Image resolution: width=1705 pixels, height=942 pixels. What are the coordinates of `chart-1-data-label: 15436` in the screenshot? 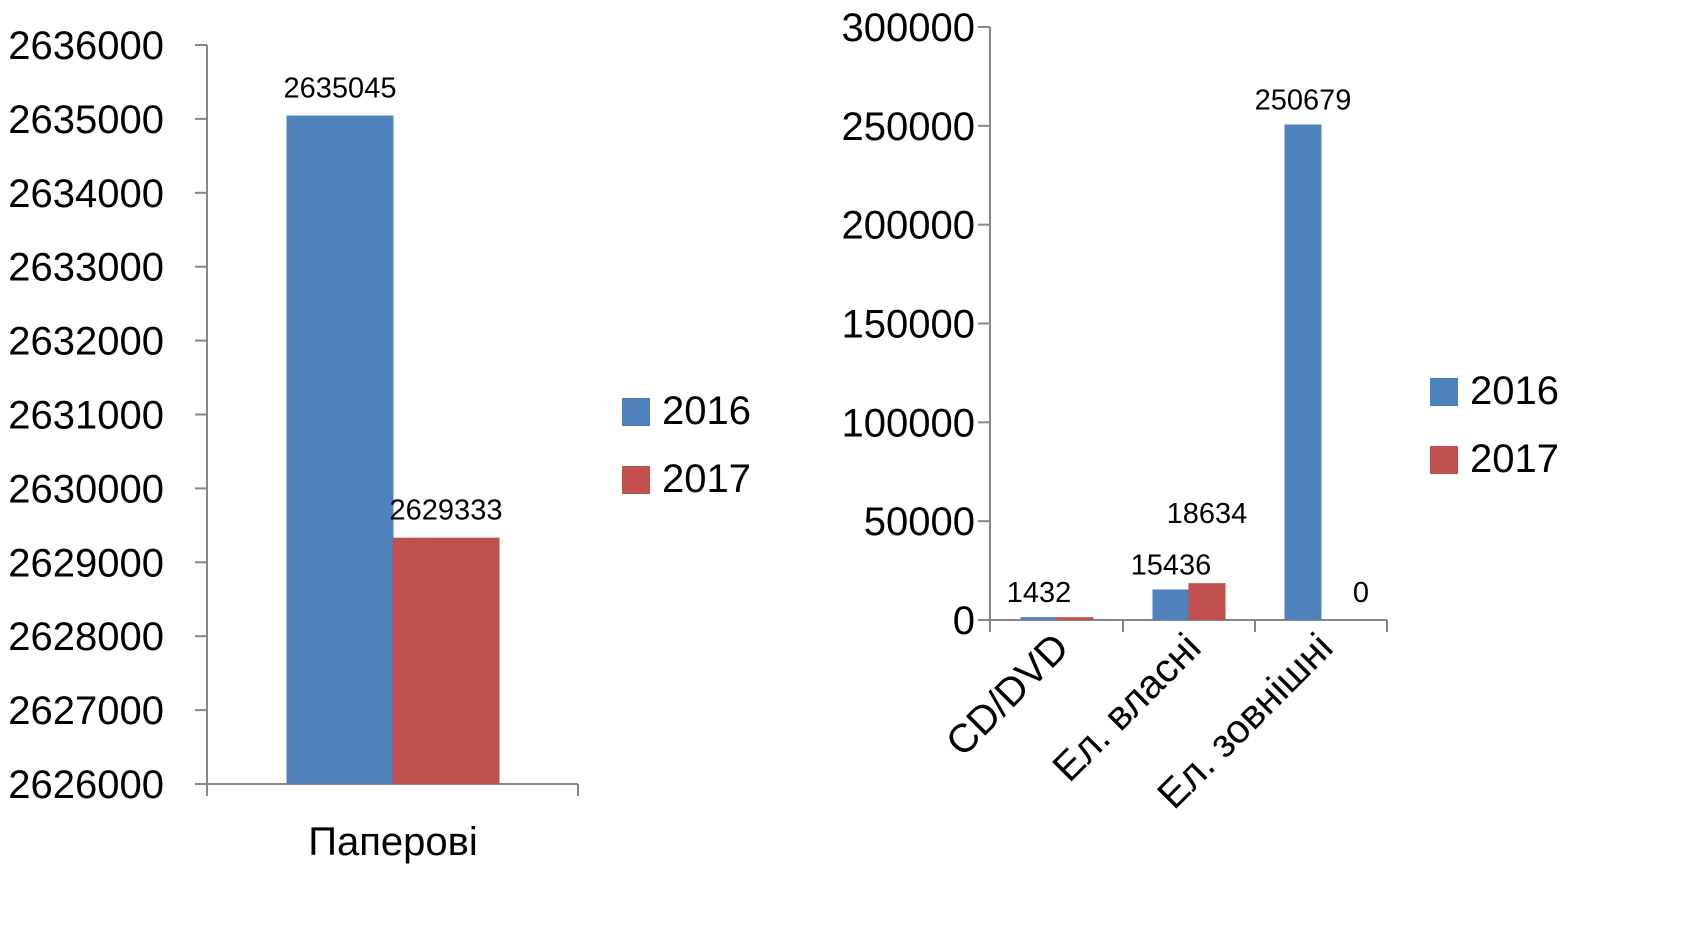 It's located at (1171, 565).